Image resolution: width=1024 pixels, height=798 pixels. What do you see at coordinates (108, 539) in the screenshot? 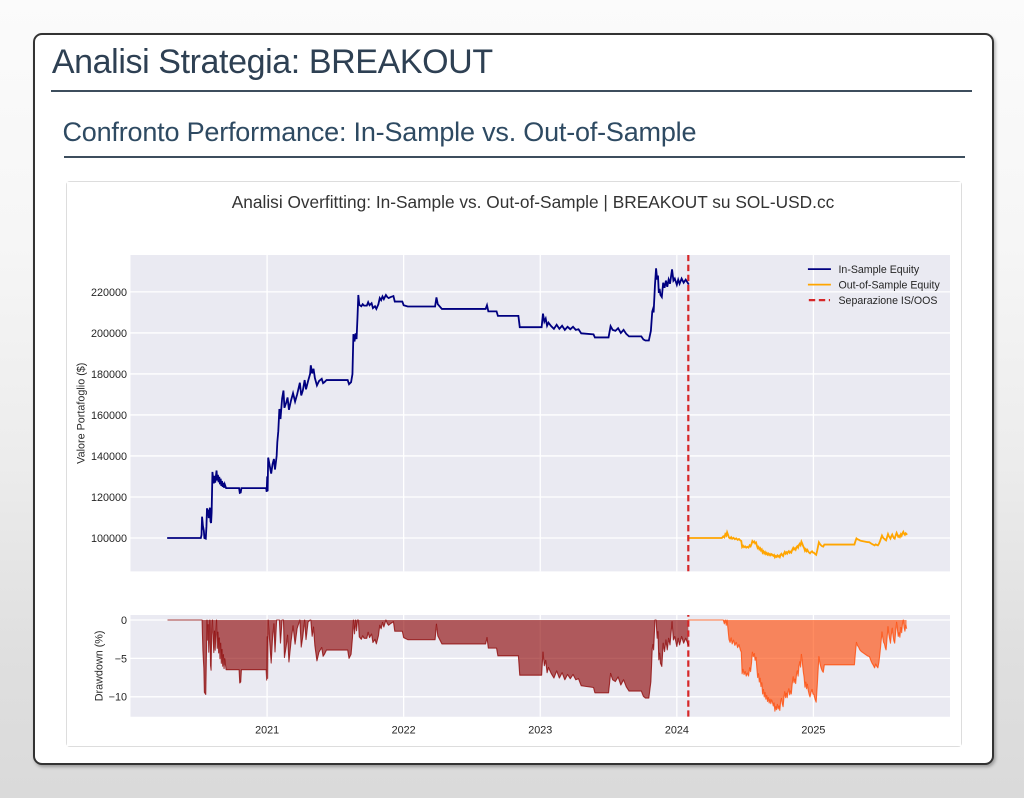
I see `svg-text: 100000` at bounding box center [108, 539].